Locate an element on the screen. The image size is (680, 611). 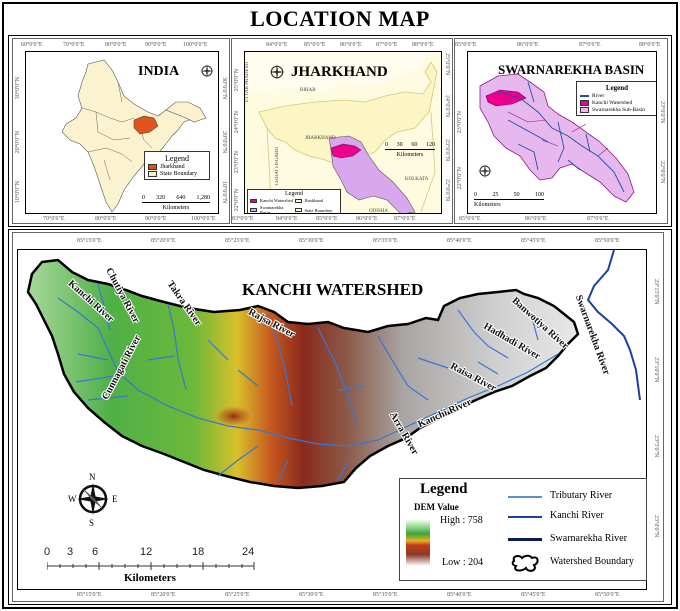
jharkhand-scale-bar: 0 30 60 120 Kilometers is located at coordinates (410, 150).